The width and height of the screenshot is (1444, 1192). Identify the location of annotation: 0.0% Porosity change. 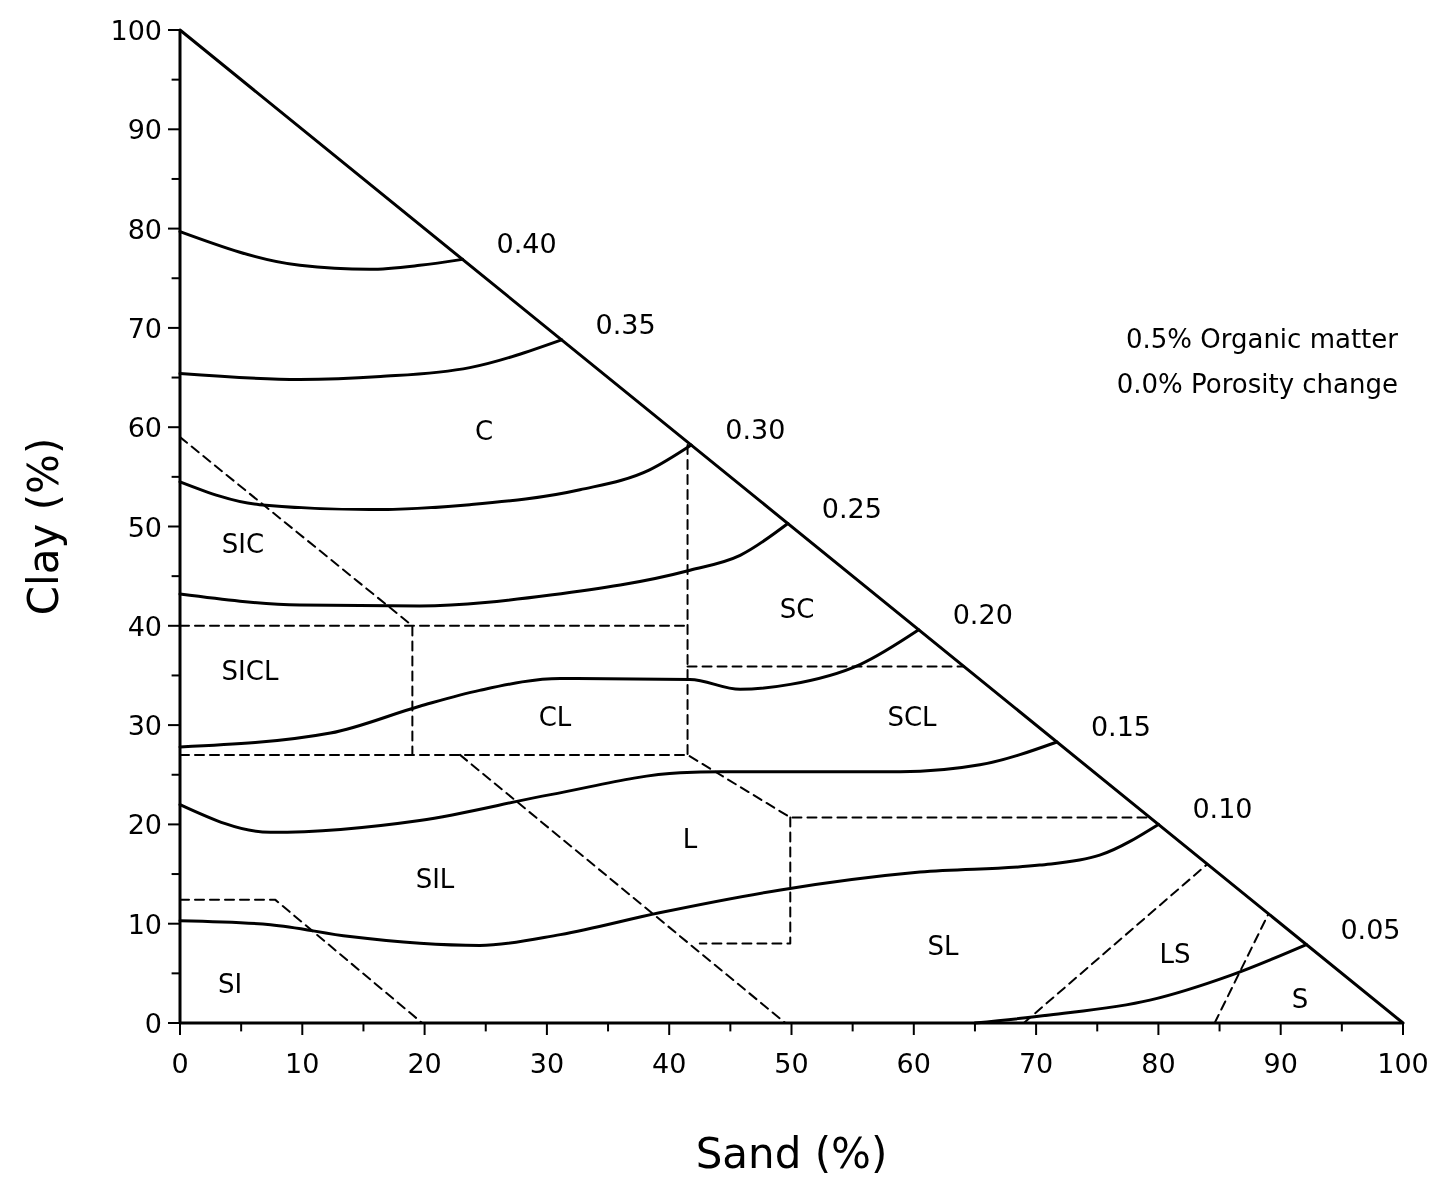
(1257, 383).